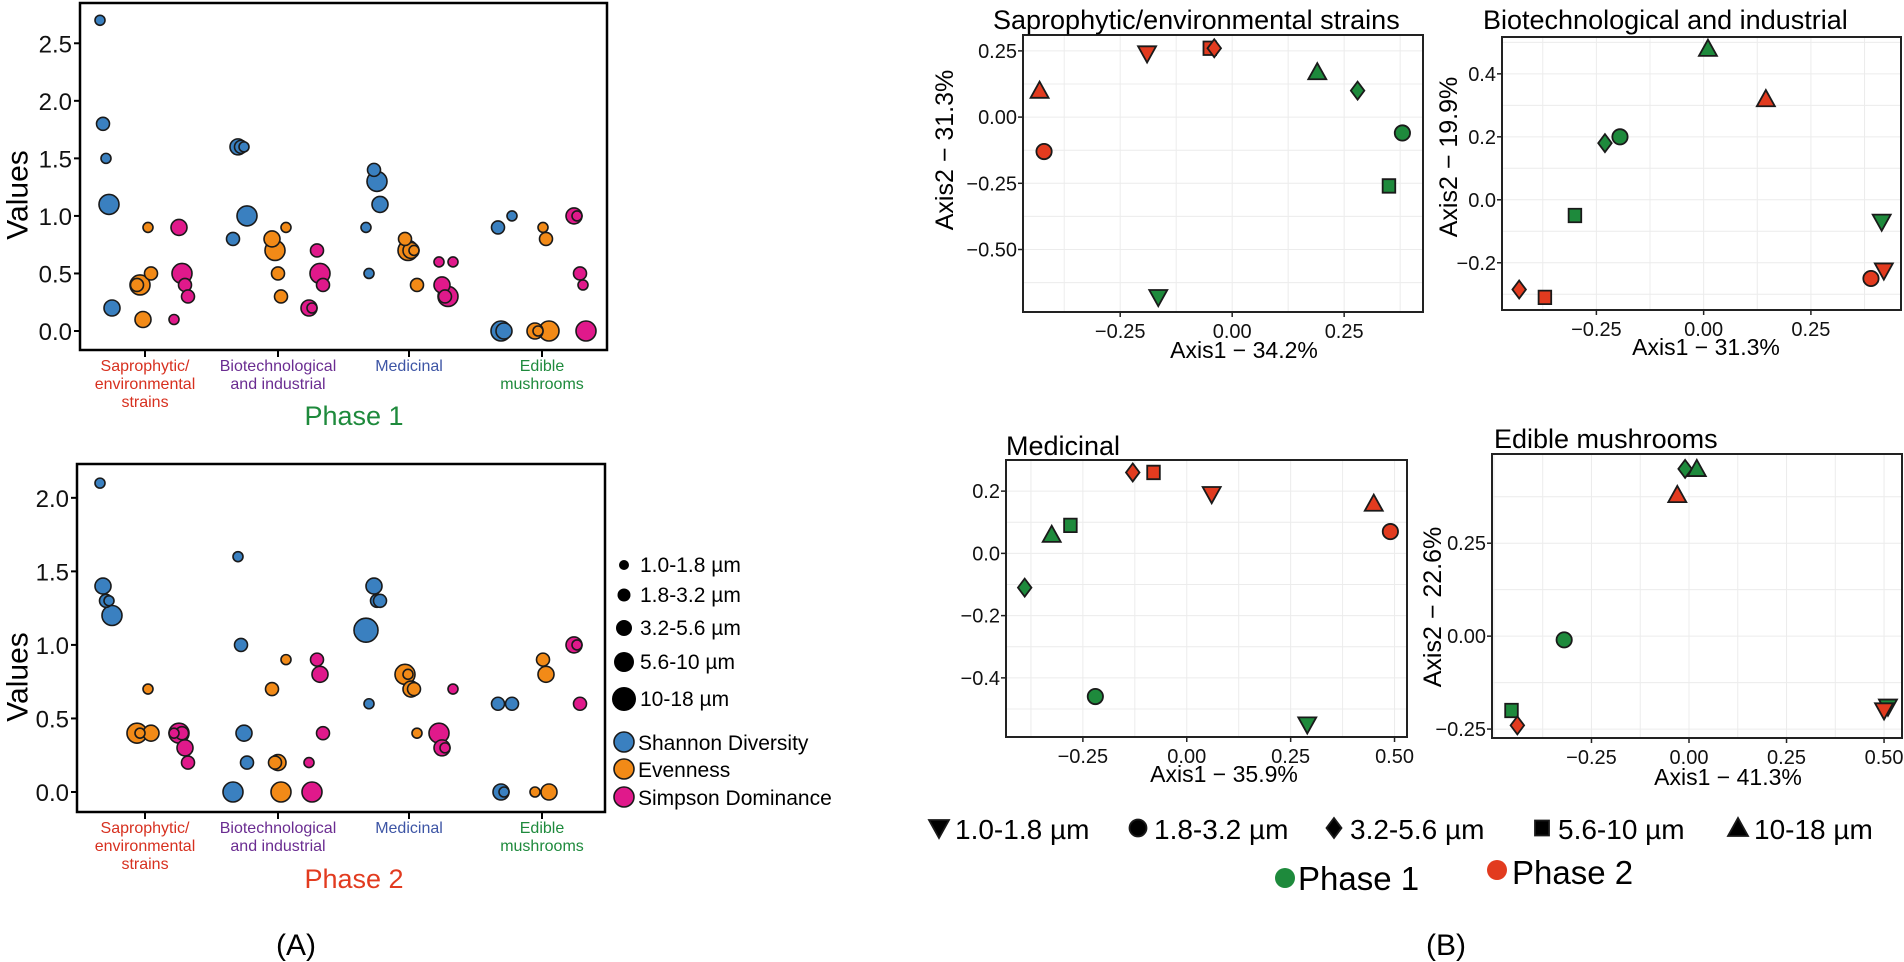 The width and height of the screenshot is (1904, 962). What do you see at coordinates (52, 499) in the screenshot?
I see `y-tick-label: 2.0` at bounding box center [52, 499].